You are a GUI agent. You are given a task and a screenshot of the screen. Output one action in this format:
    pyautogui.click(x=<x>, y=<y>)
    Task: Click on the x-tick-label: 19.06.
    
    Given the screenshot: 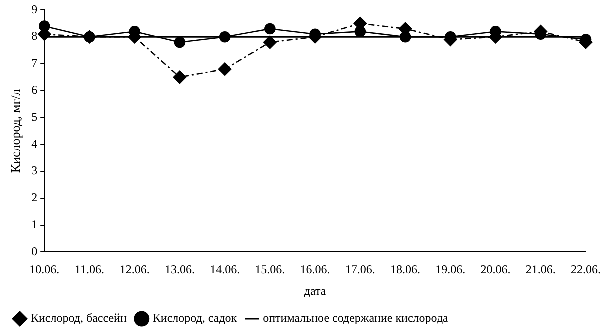 What is the action you would take?
    pyautogui.click(x=451, y=269)
    